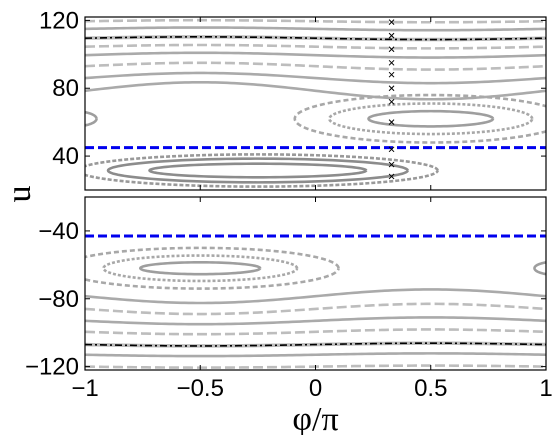 Image resolution: width=559 pixels, height=435 pixels. What do you see at coordinates (200, 388) in the screenshot?
I see `x-tick-label: −0.5` at bounding box center [200, 388].